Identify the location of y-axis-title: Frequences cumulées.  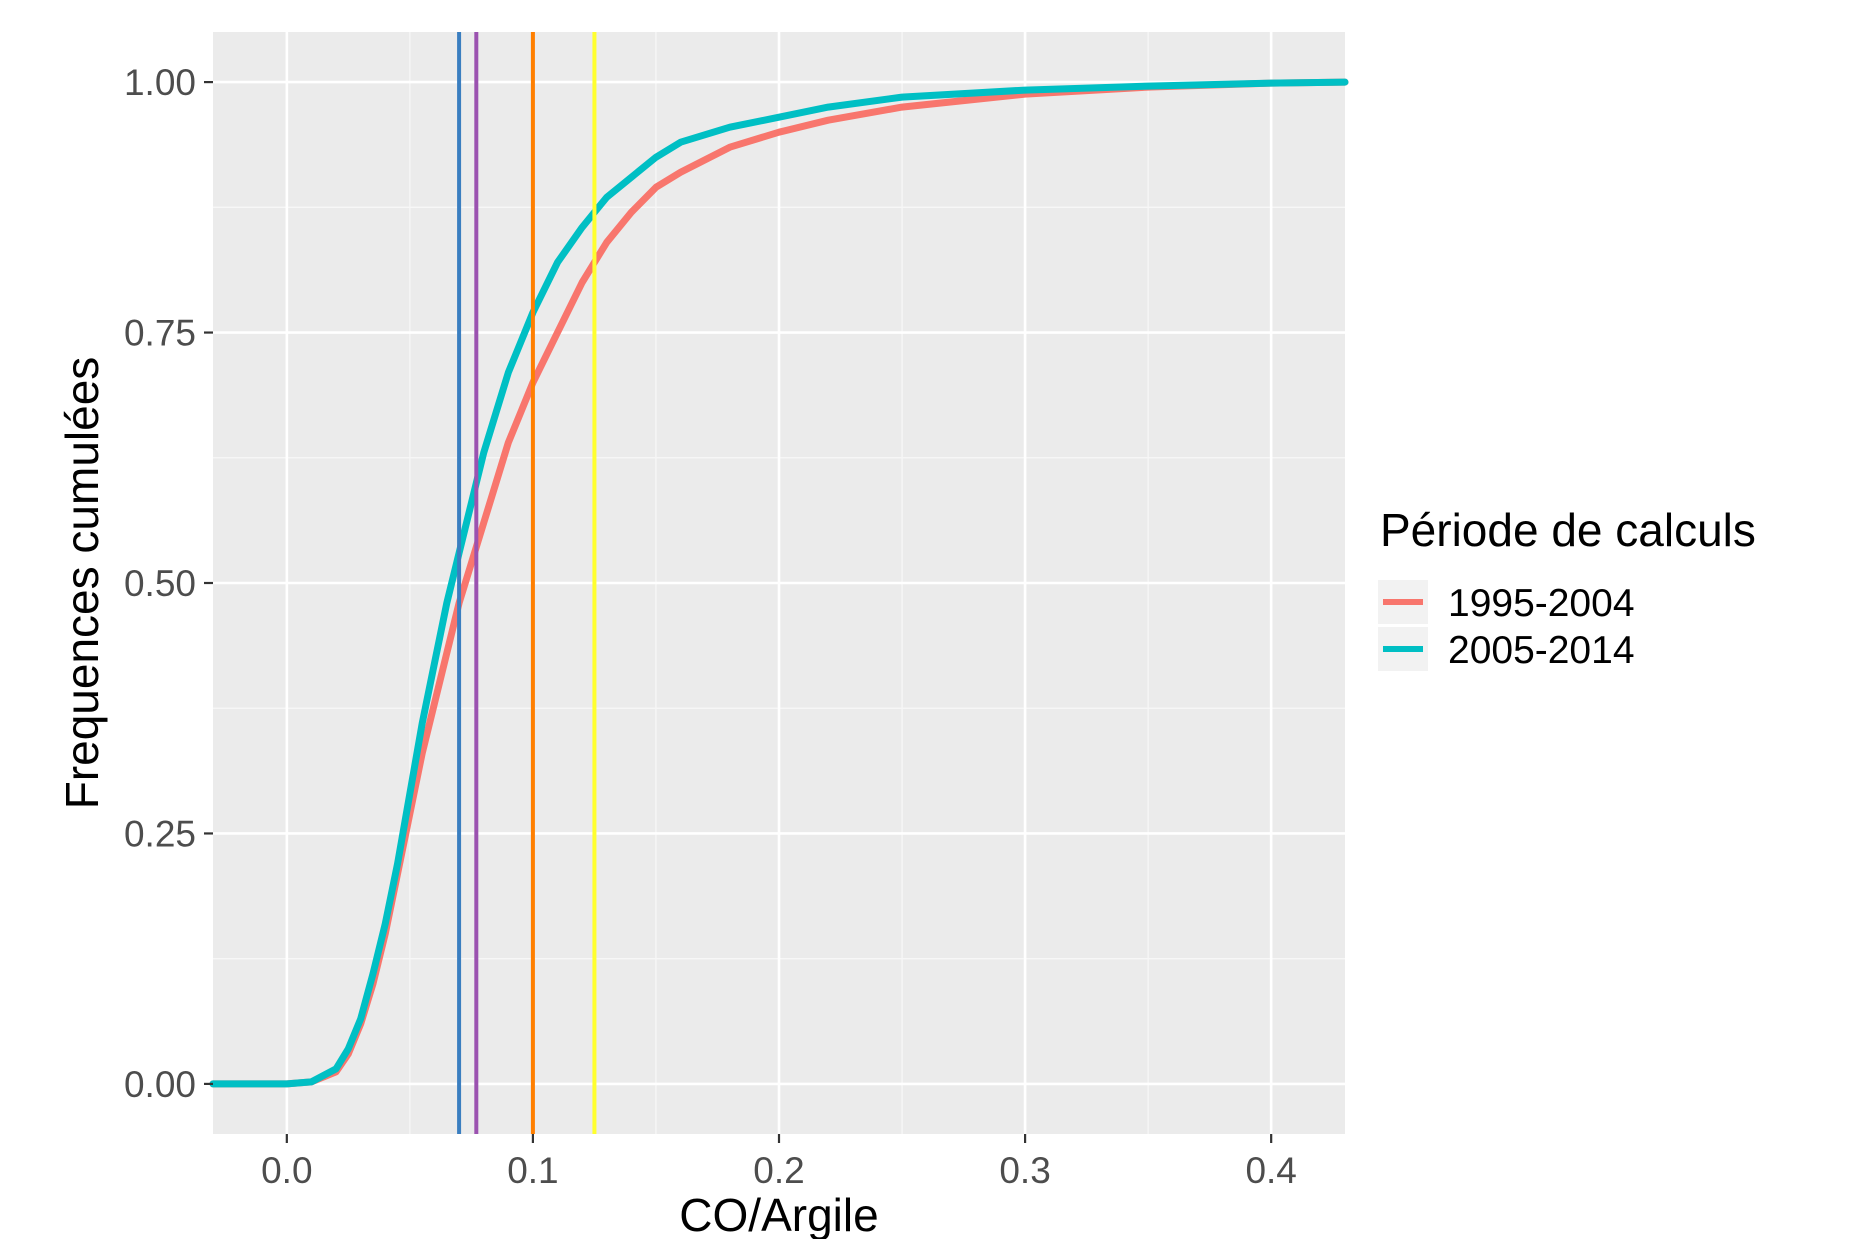
(82, 583).